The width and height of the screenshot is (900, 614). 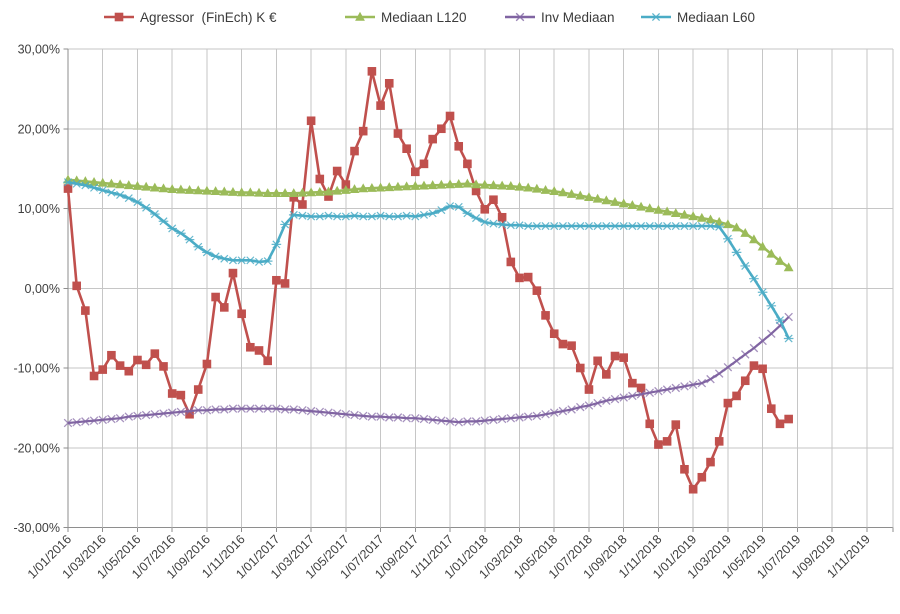 What do you see at coordinates (360, 17) in the screenshot?
I see `legend-marker-triangle-icon` at bounding box center [360, 17].